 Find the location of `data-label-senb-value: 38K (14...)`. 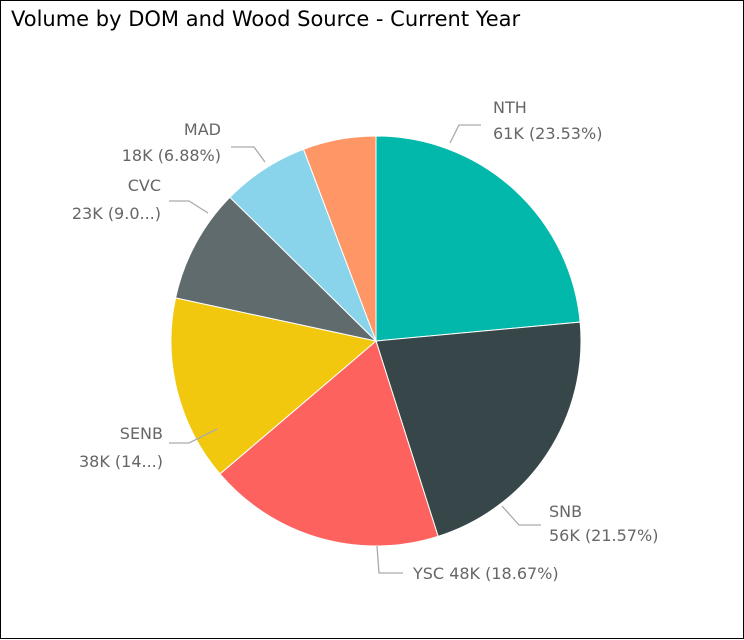

data-label-senb-value: 38K (14...) is located at coordinates (121, 461).